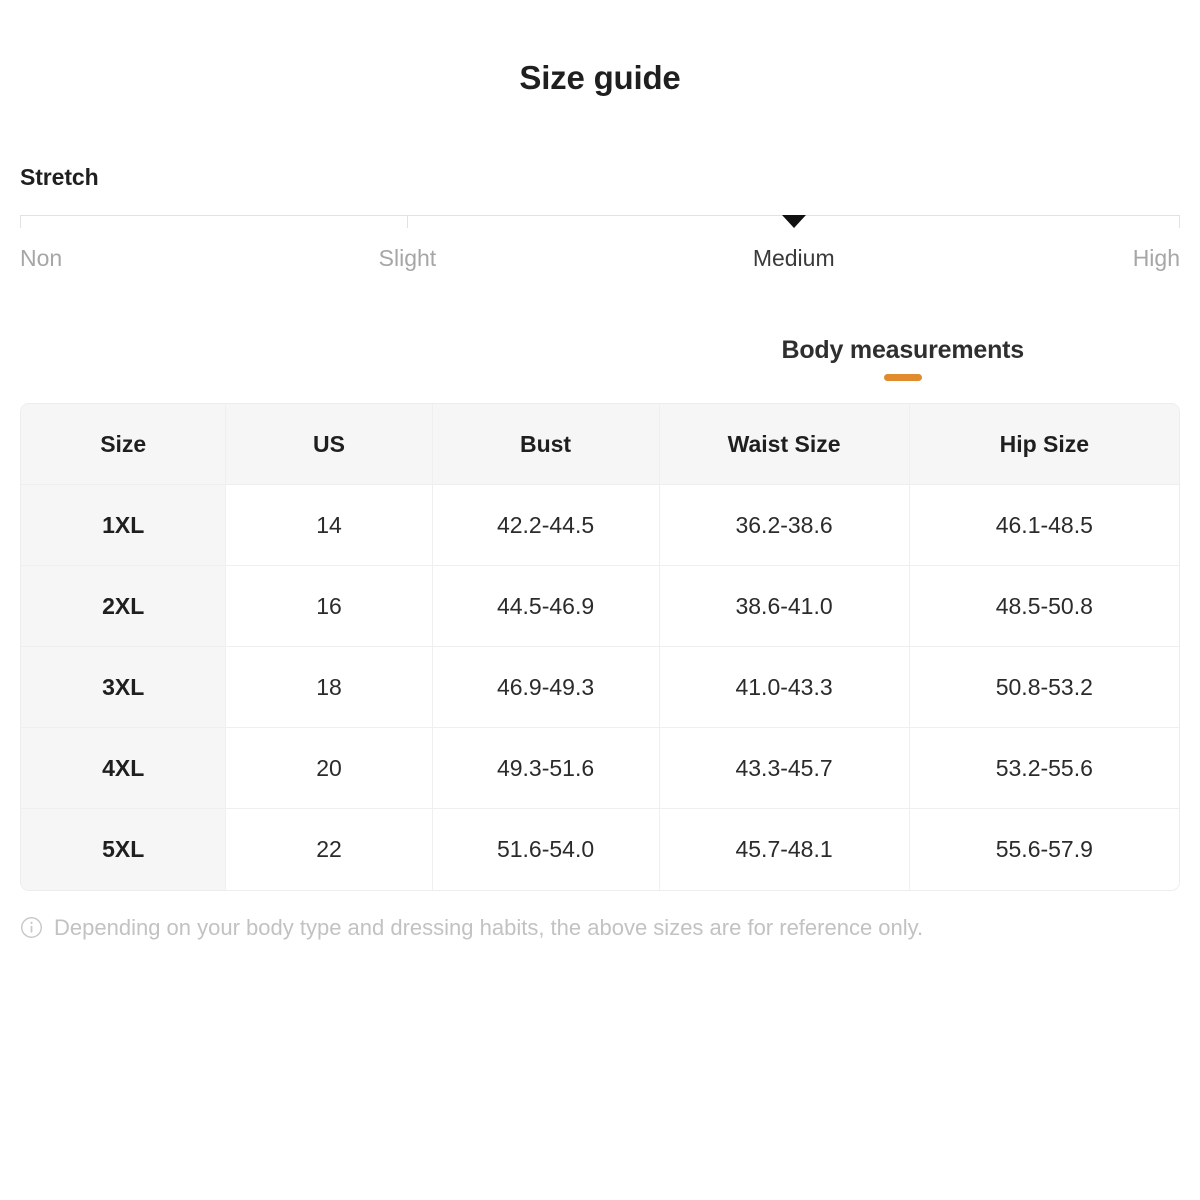 Image resolution: width=1200 pixels, height=1200 pixels. What do you see at coordinates (329, 444) in the screenshot?
I see `column-header-us: US` at bounding box center [329, 444].